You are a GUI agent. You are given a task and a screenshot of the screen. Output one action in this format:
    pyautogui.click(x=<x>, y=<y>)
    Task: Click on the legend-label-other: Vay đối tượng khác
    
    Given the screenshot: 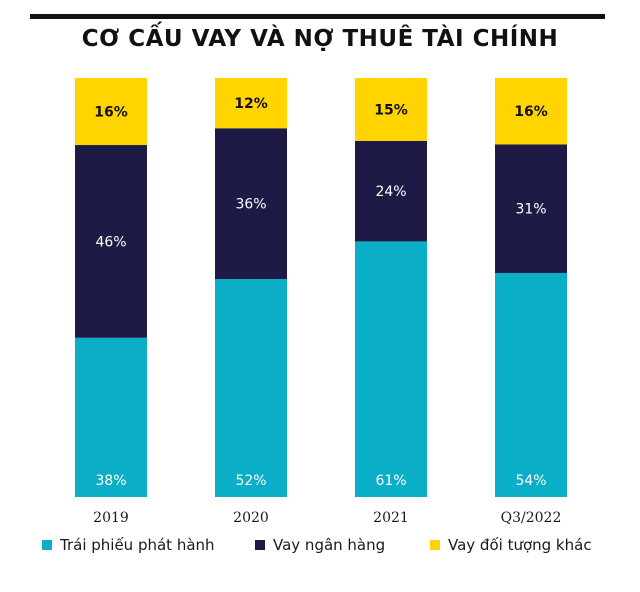 What is the action you would take?
    pyautogui.click(x=520, y=545)
    